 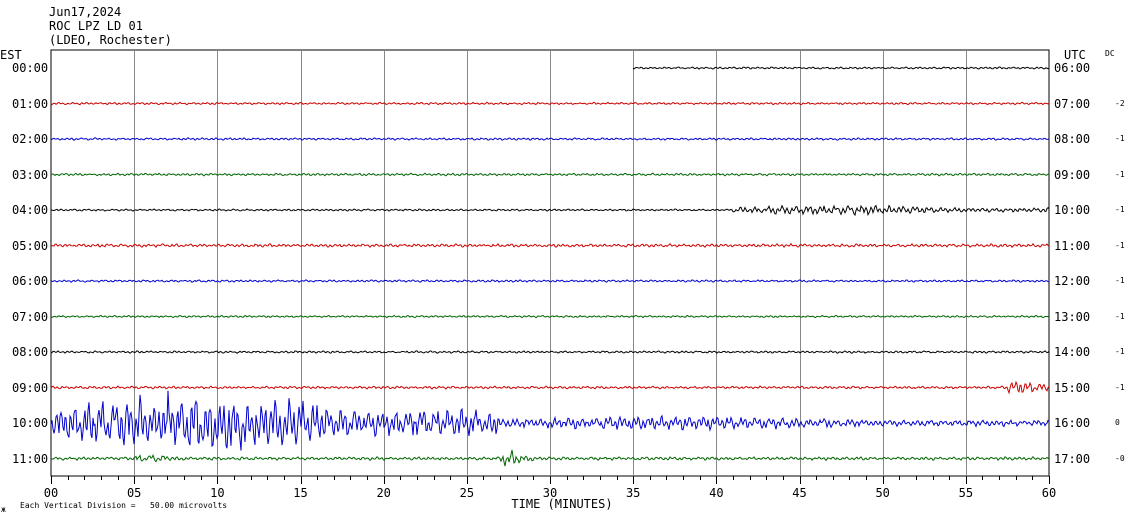 I want to click on x-tick-label: 60, so click(x=1049, y=493).